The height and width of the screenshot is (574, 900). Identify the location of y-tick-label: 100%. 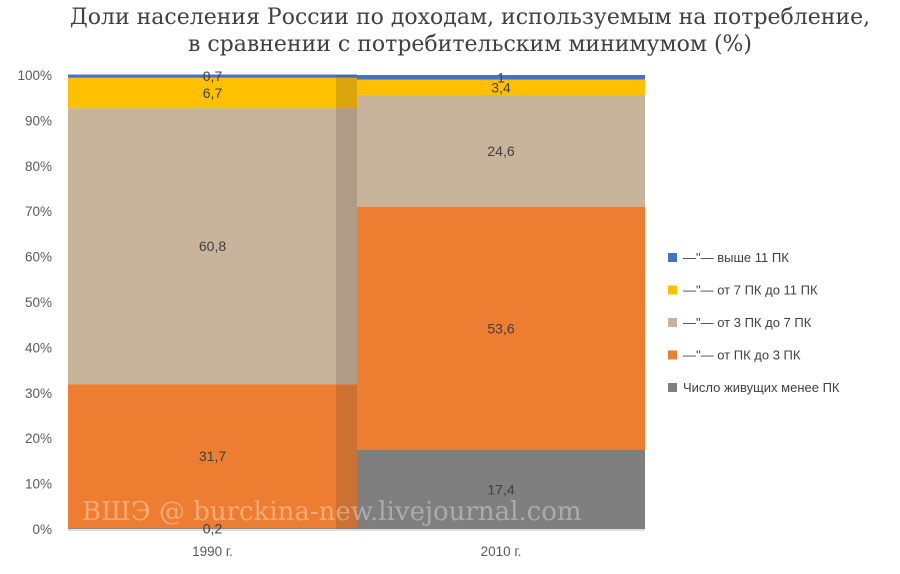
(34, 75).